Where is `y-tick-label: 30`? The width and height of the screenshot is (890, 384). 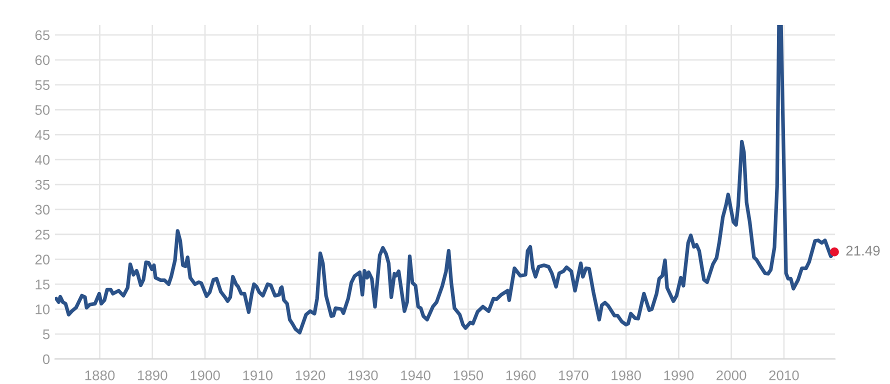
y-tick-label: 30 is located at coordinates (42, 209).